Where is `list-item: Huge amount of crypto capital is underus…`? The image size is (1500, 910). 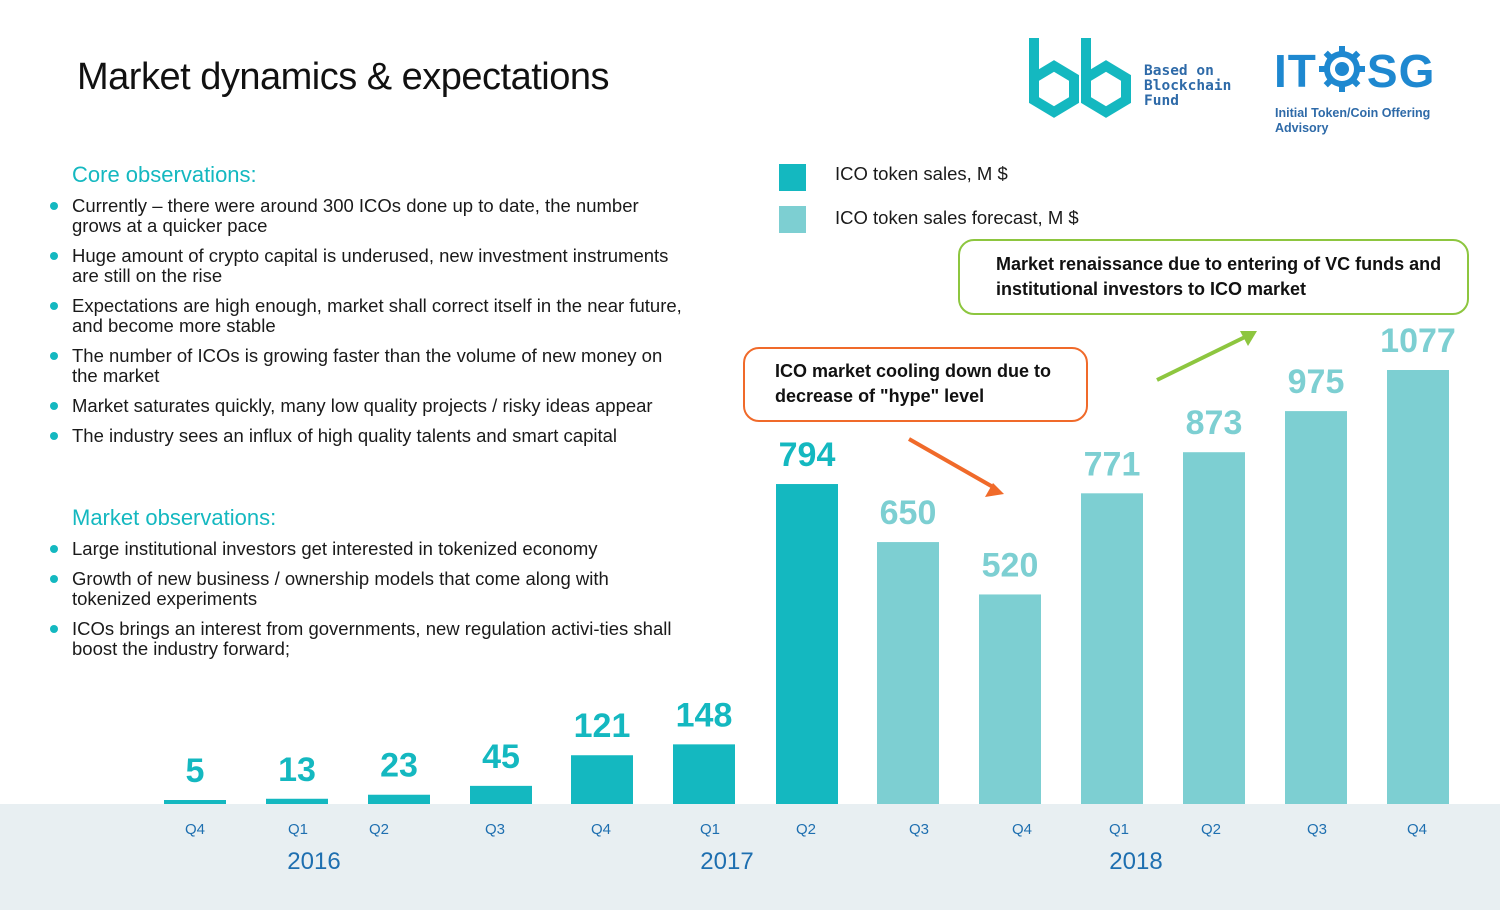 list-item: Huge amount of crypto capital is underus… is located at coordinates (370, 266).